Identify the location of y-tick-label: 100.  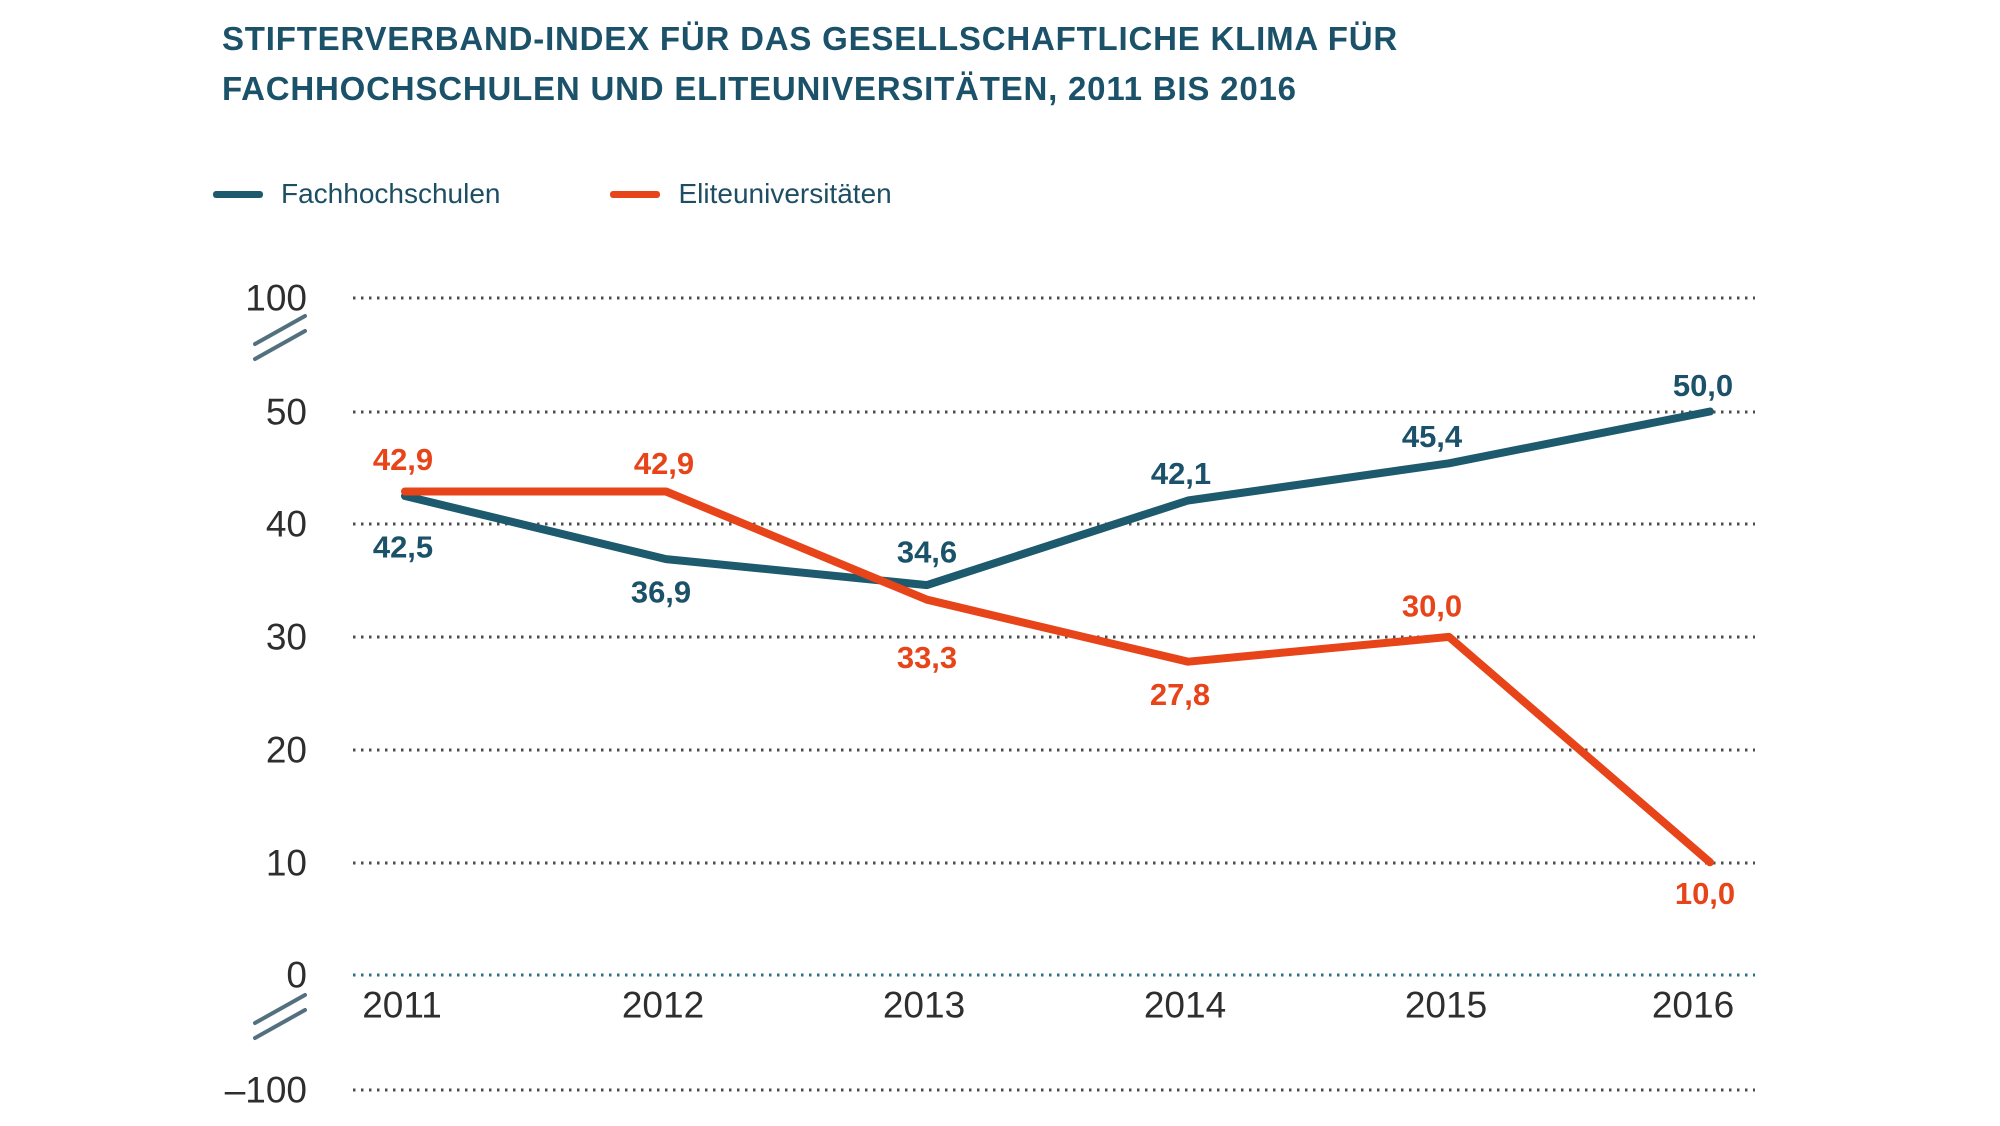
(276, 298).